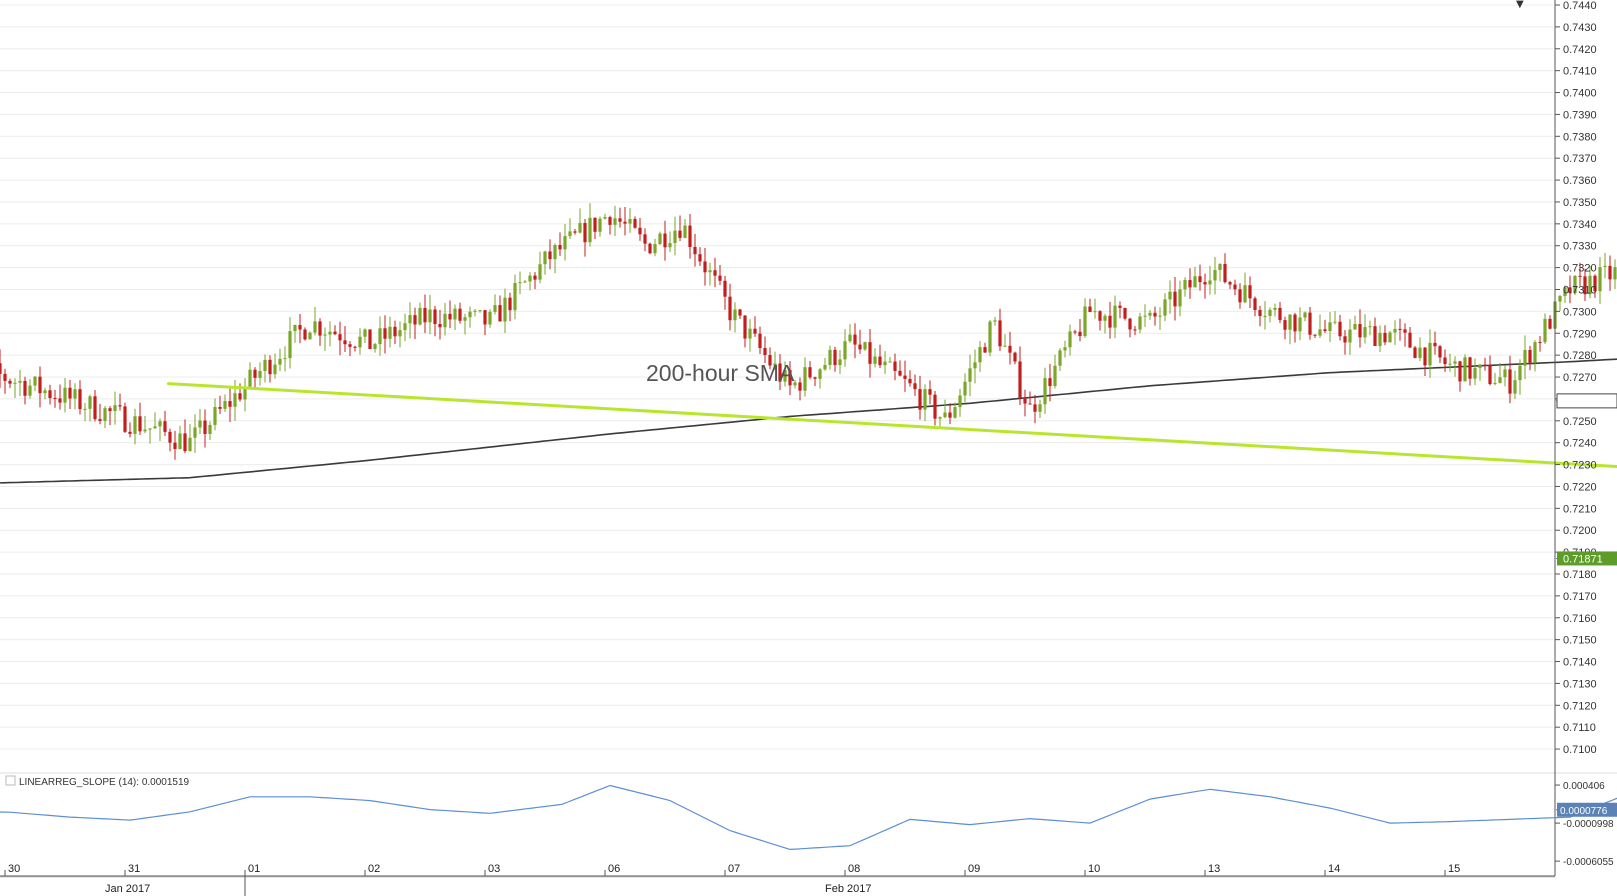 The image size is (1617, 896). I want to click on indicator-legend-icon, so click(10, 780).